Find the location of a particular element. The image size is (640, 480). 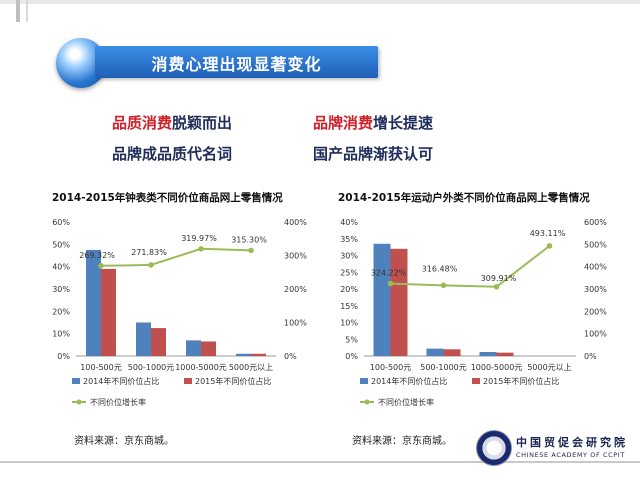

growth-rate-data-label: 315.30% is located at coordinates (249, 239).